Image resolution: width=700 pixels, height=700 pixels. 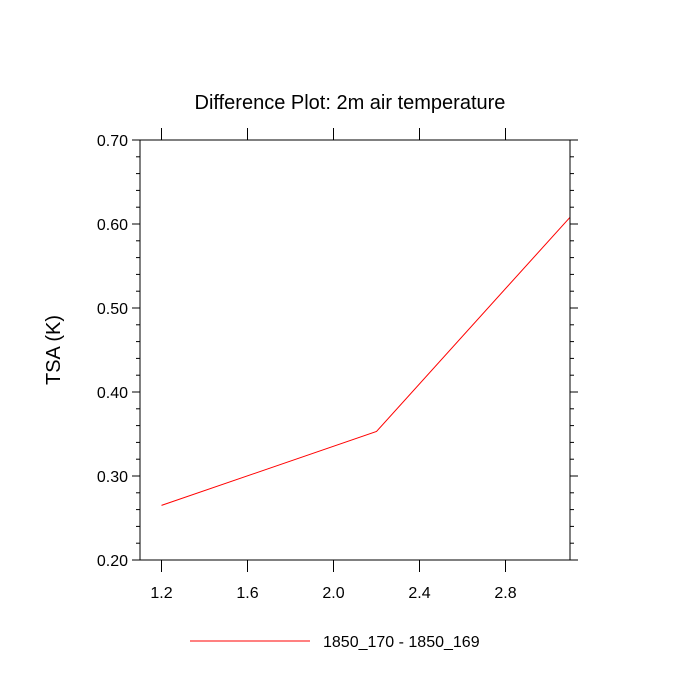 I want to click on x-tick-label: 2.8, so click(x=505, y=593).